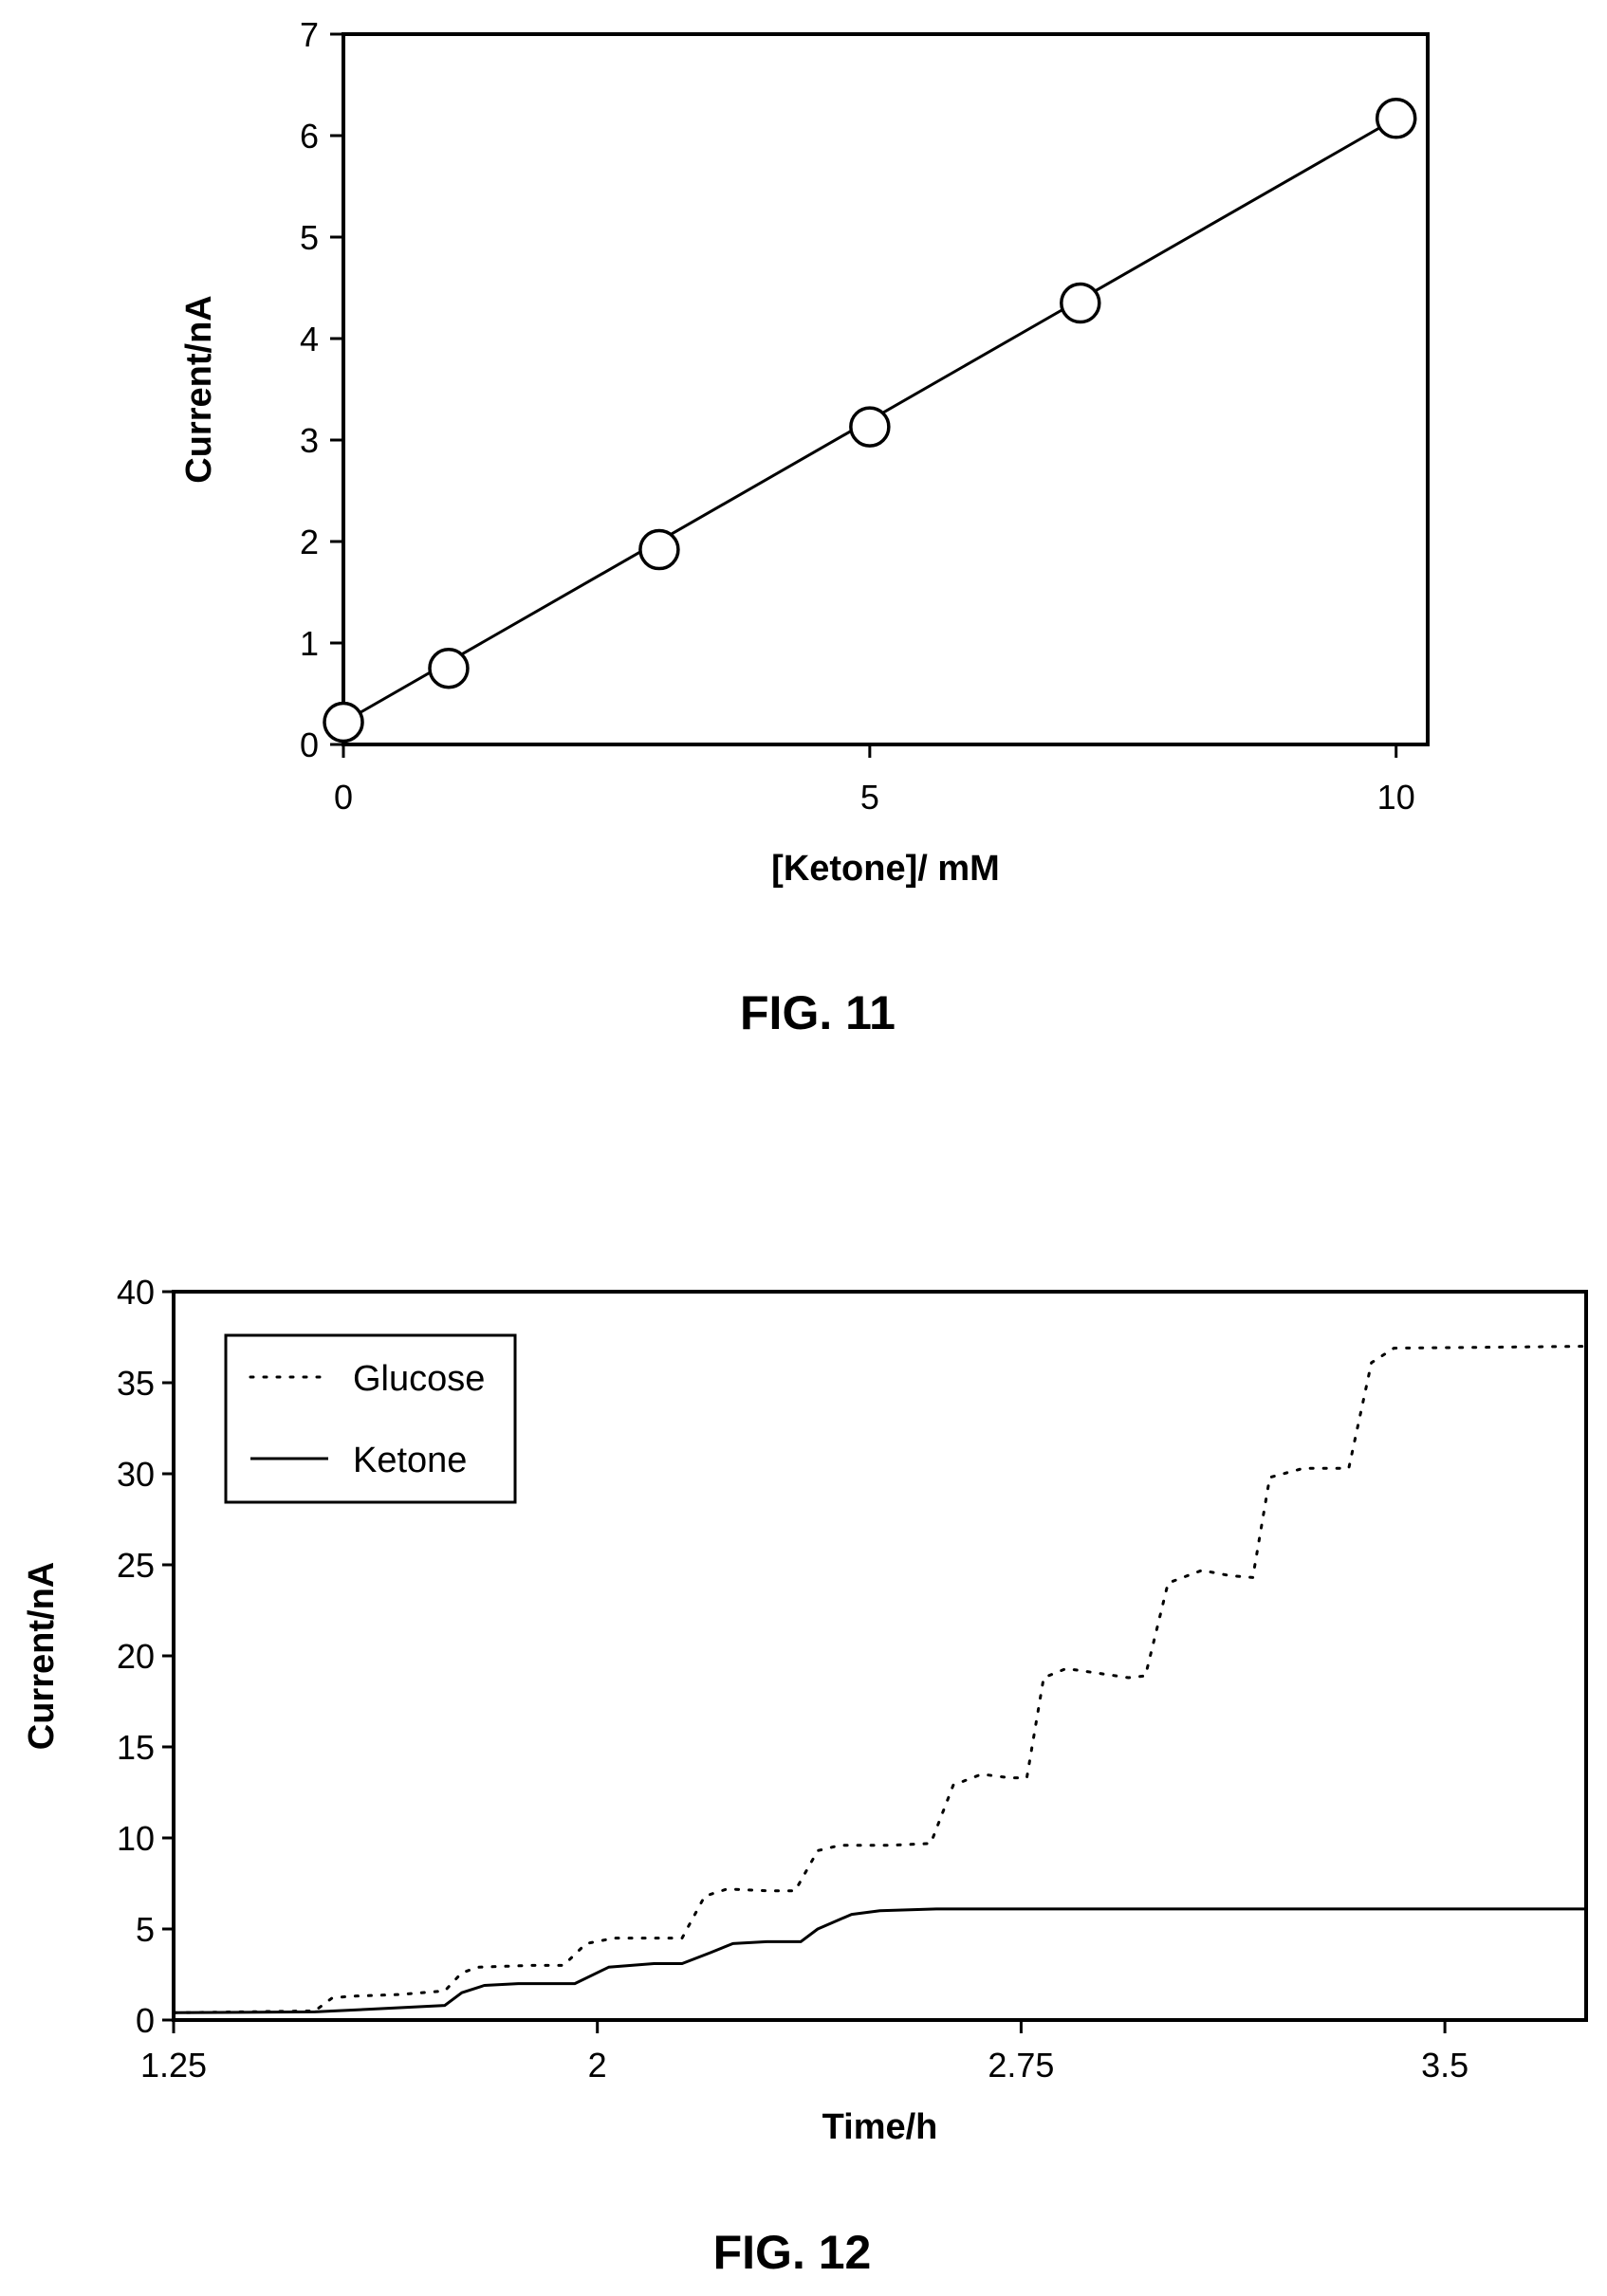  I want to click on fig12-x-tick-label: 1.25, so click(173, 2065).